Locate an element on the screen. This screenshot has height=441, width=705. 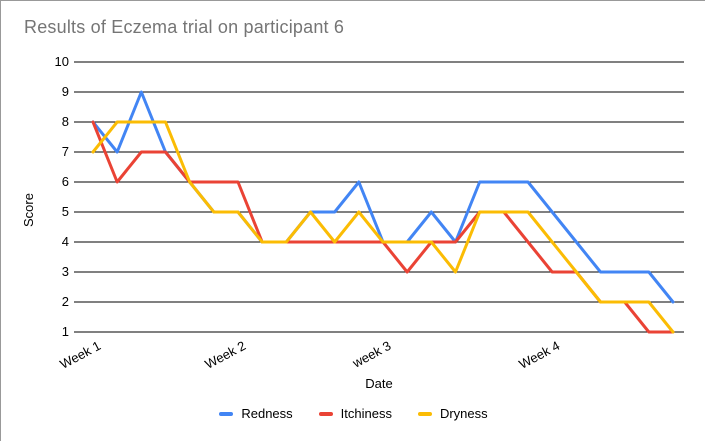
y-axis-tick-label: 3 is located at coordinates (65, 271).